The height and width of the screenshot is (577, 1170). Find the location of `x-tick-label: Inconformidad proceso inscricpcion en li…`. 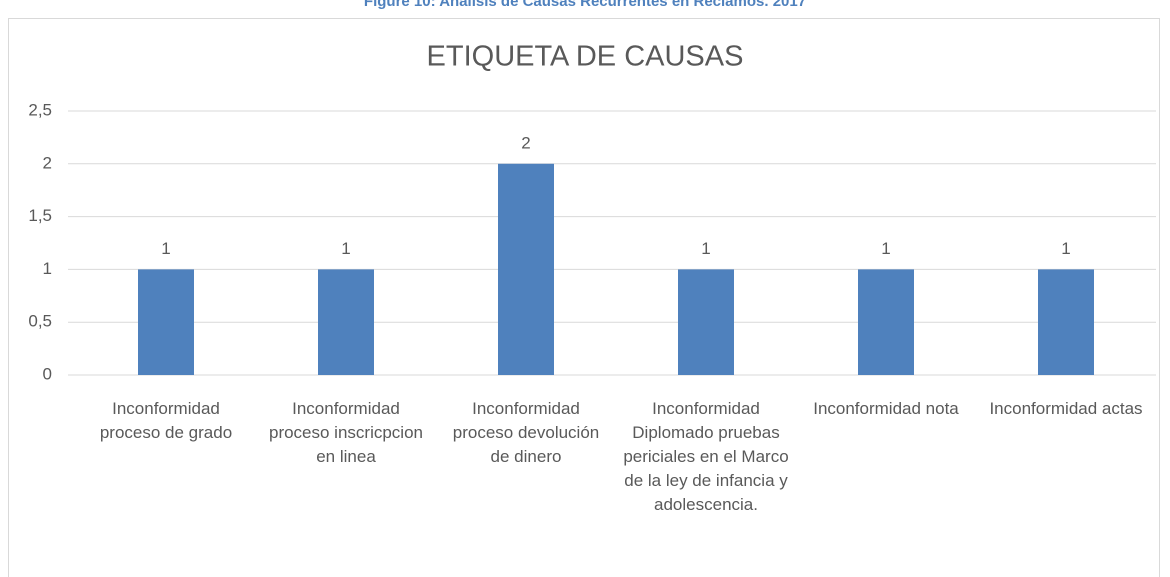

x-tick-label: Inconformidad proceso inscricpcion en li… is located at coordinates (345, 432).